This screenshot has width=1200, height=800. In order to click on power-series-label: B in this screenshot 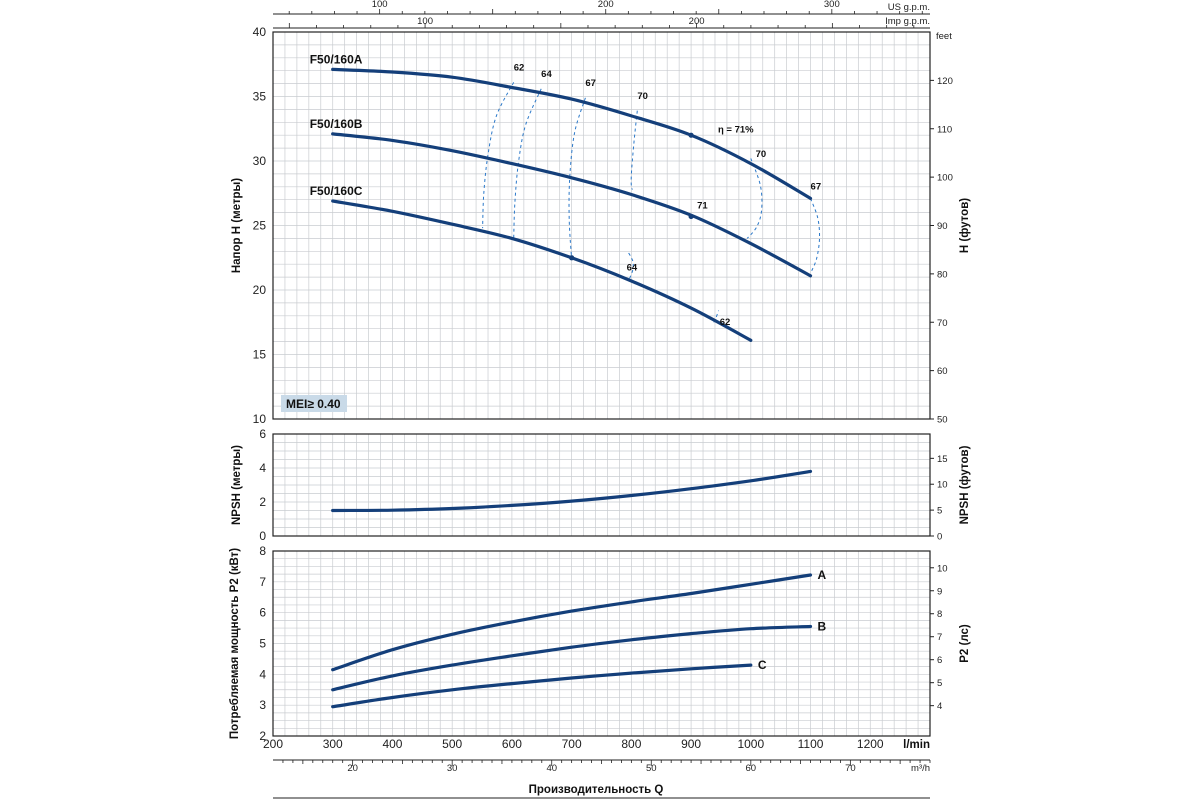, I will do `click(822, 627)`.